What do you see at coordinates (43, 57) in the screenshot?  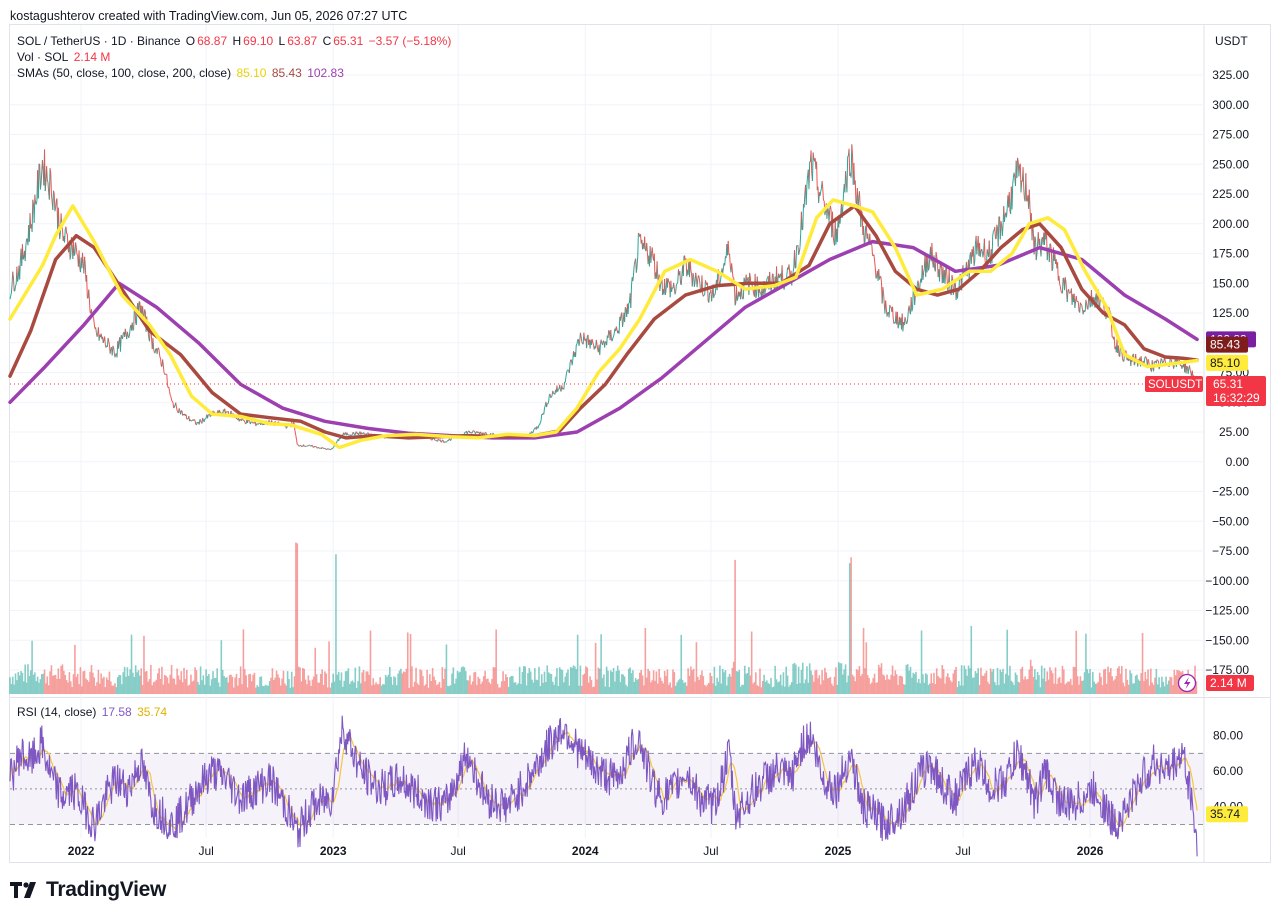 I see `legend-vol-label: Vol · SOL` at bounding box center [43, 57].